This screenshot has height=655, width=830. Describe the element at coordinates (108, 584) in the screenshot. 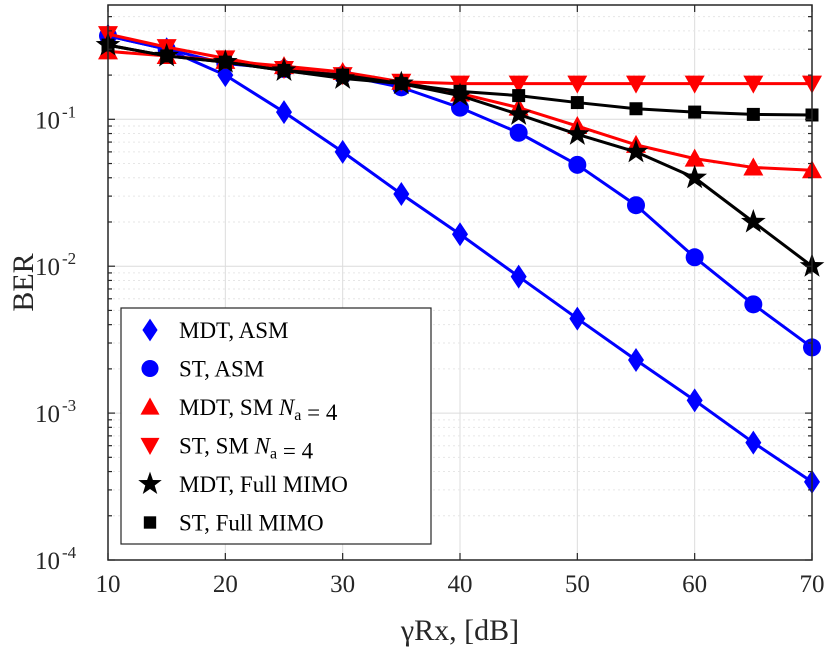

I see `x-tick-label: 10` at that location.